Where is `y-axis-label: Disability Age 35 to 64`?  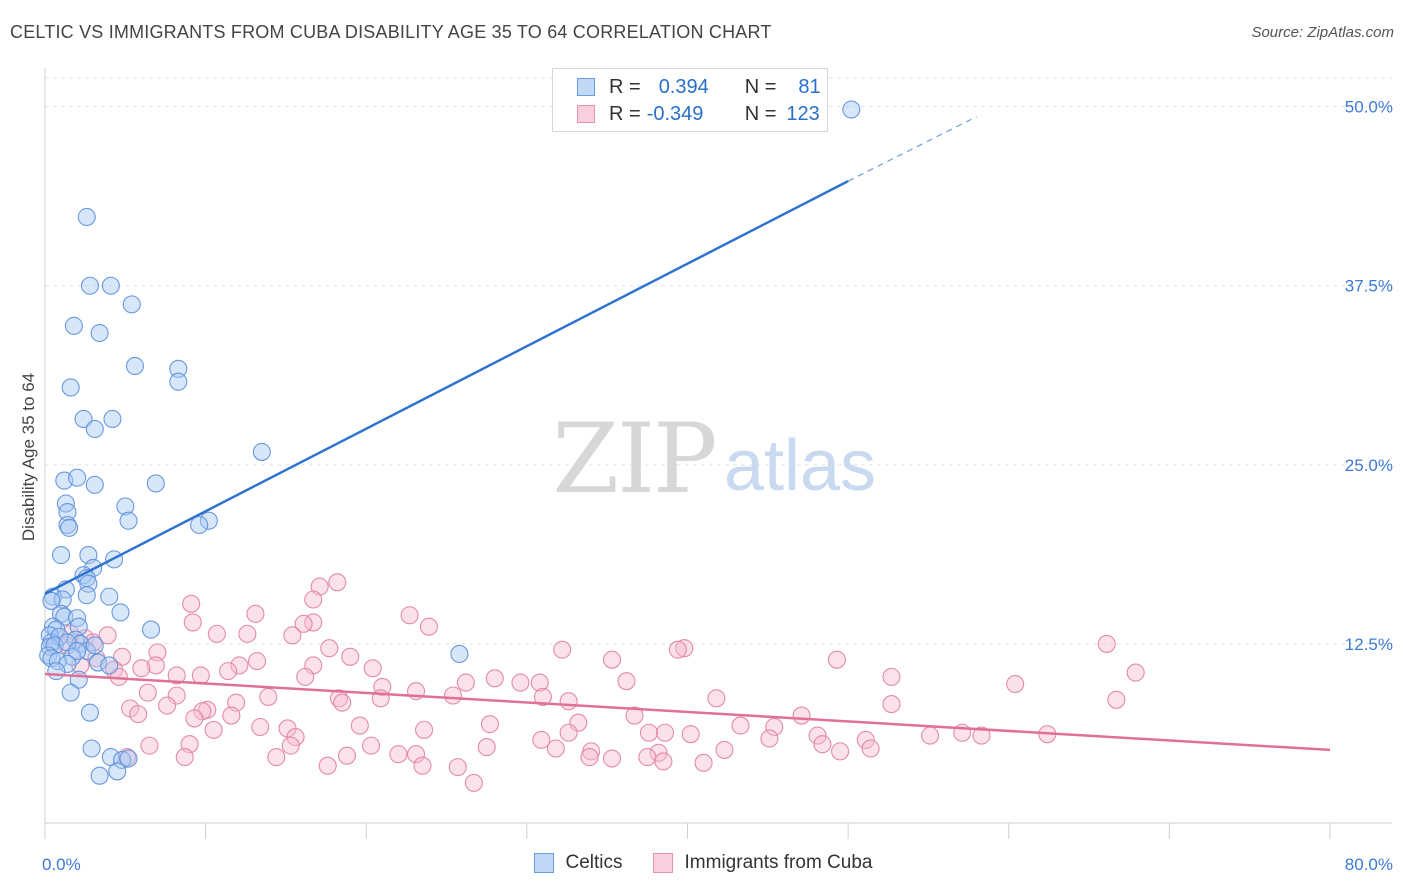 y-axis-label: Disability Age 35 to 64 is located at coordinates (28, 457).